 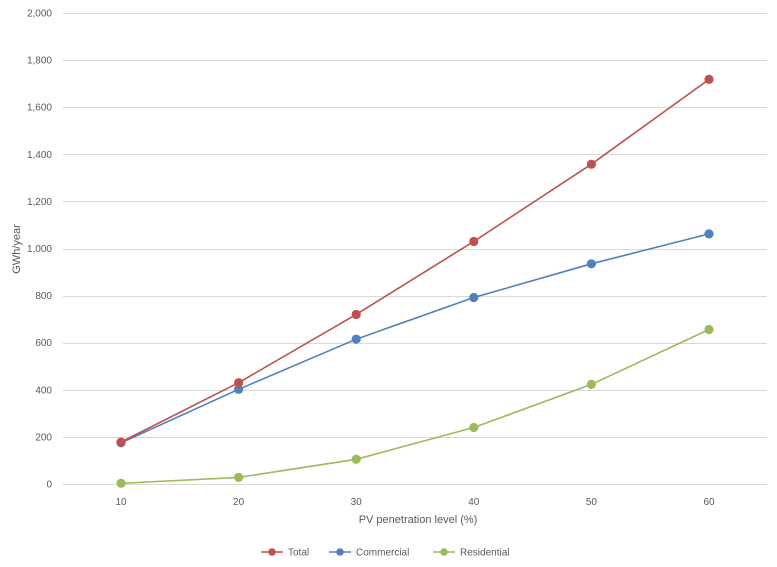 I want to click on y-tick-label: 1,800, so click(x=39, y=61).